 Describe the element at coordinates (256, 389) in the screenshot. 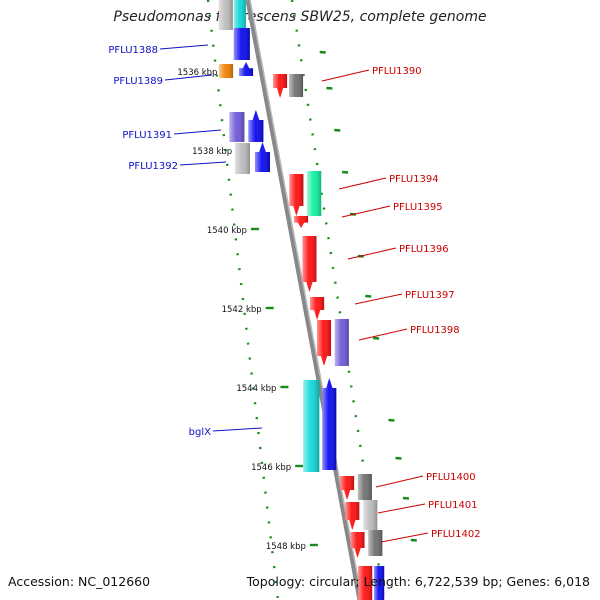

I see `tick-label: 1544 kbp` at that location.